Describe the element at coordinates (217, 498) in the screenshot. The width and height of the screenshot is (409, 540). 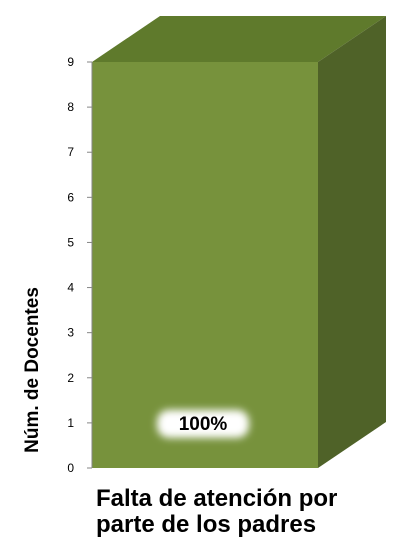
I see `x-category-label-line-1: Falta de atención por` at that location.